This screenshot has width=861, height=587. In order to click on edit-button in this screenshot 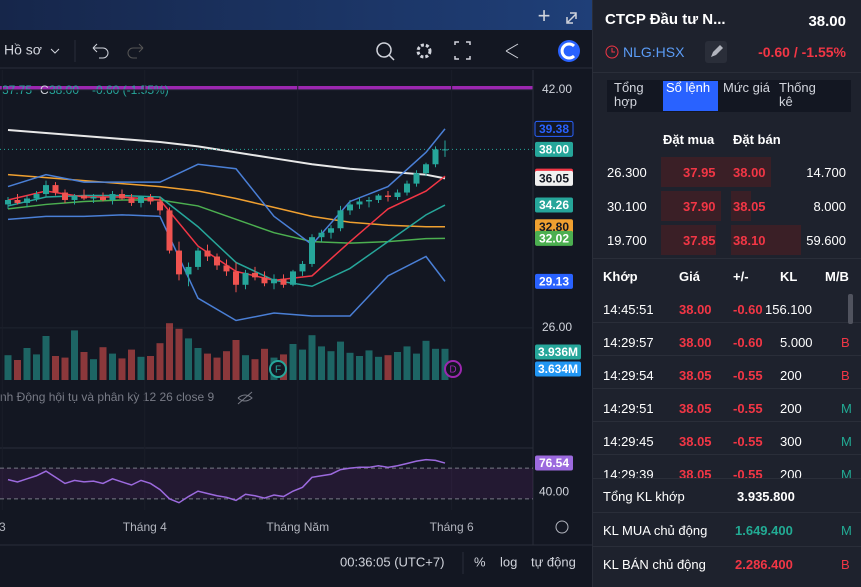, I will do `click(716, 52)`.